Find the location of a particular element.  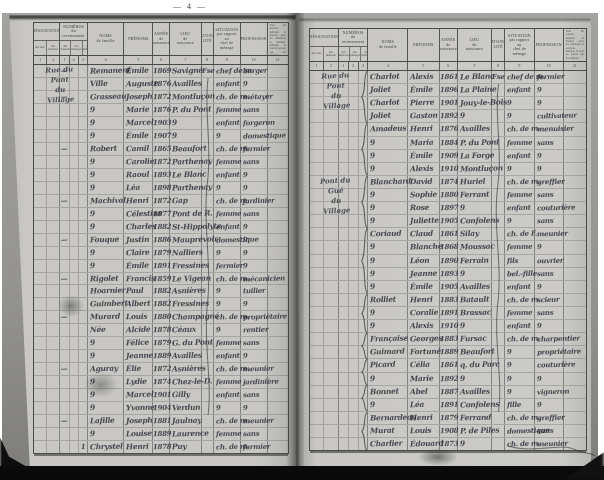

column-index: 2 is located at coordinates (331, 66).